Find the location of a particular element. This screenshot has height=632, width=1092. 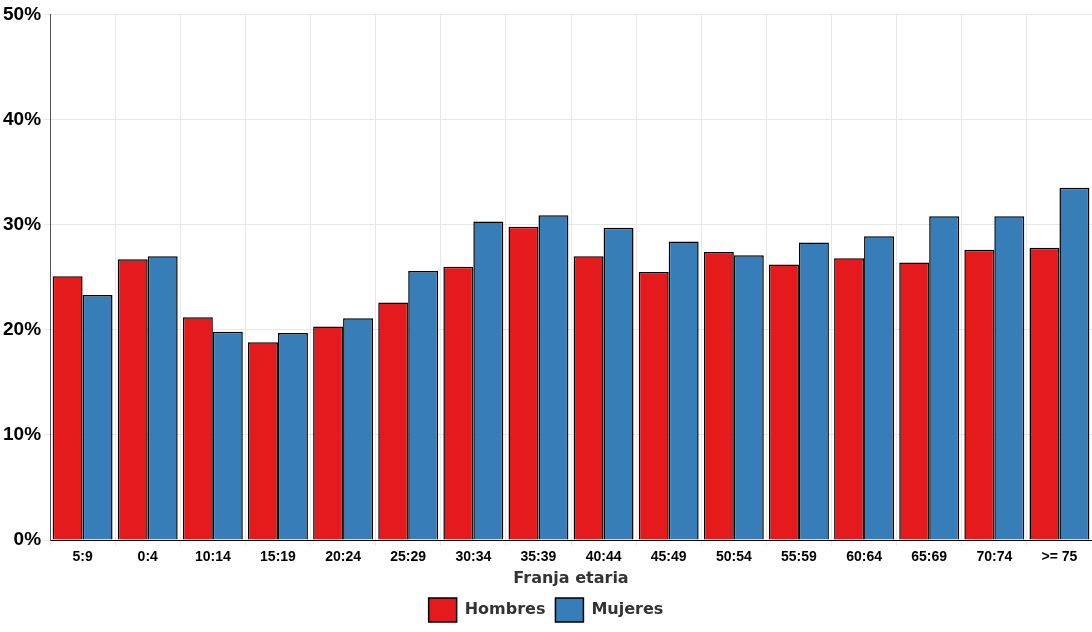

x-tick-label: 45:49 is located at coordinates (668, 556).